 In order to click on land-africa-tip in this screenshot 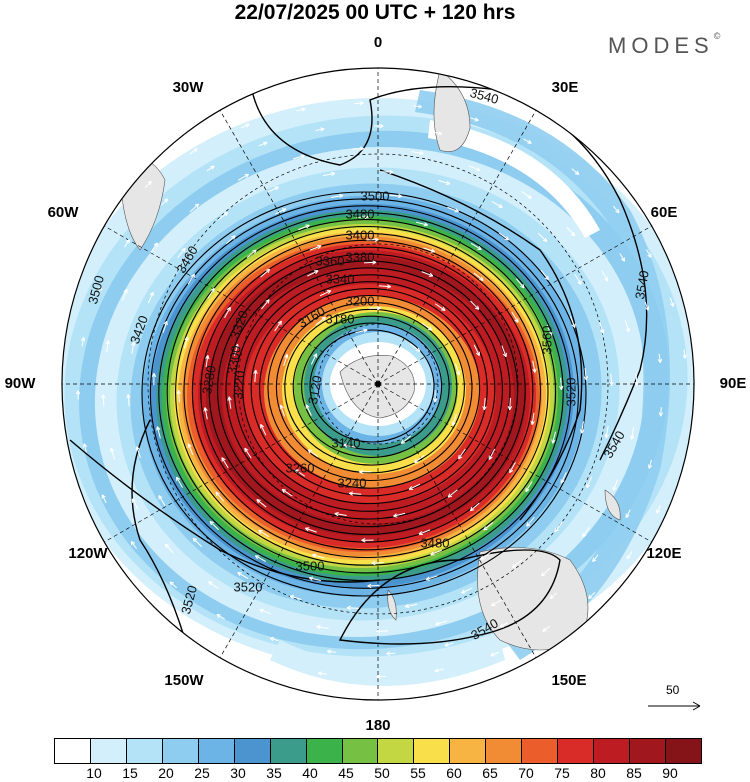, I will do `click(452, 110)`.